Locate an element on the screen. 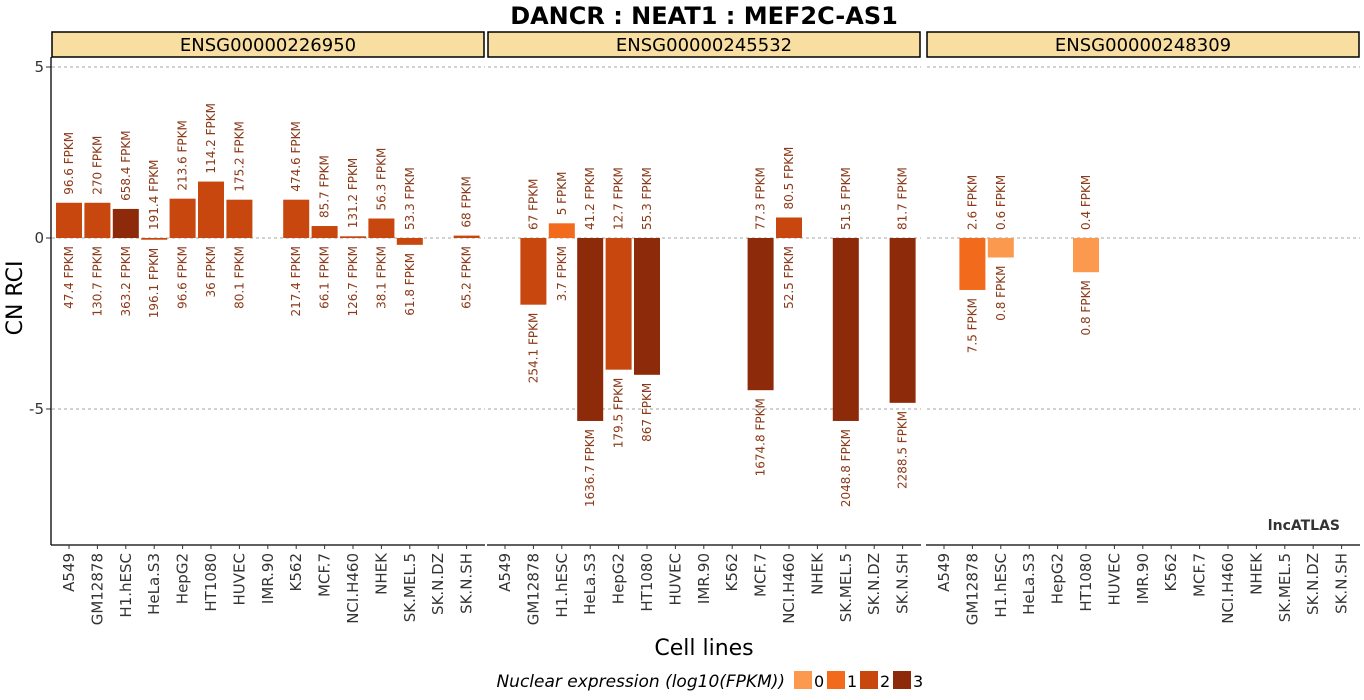 The height and width of the screenshot is (700, 1364). fpkm-label-cyto: 81.7 FPKM is located at coordinates (903, 198).